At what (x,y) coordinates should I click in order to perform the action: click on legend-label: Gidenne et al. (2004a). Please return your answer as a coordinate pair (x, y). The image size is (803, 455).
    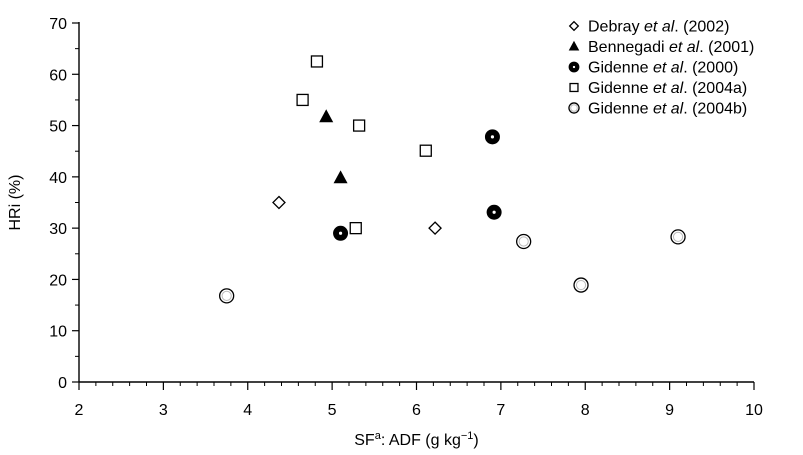
    Looking at the image, I should click on (667, 88).